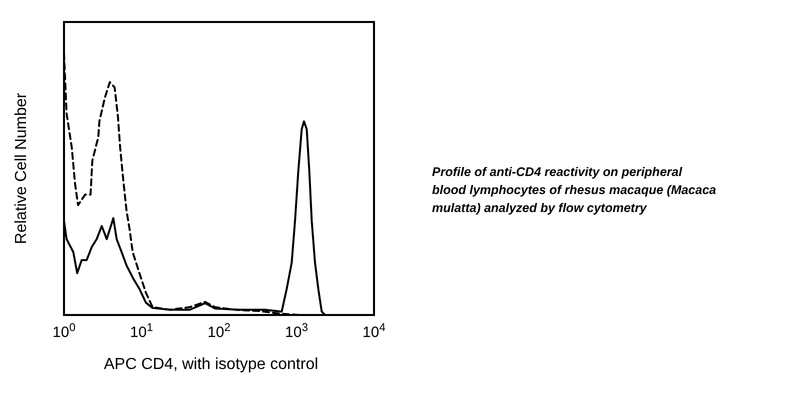 This screenshot has height=393, width=800. Describe the element at coordinates (296, 331) in the screenshot. I see `x-tick-label: 10$^{3}$` at that location.